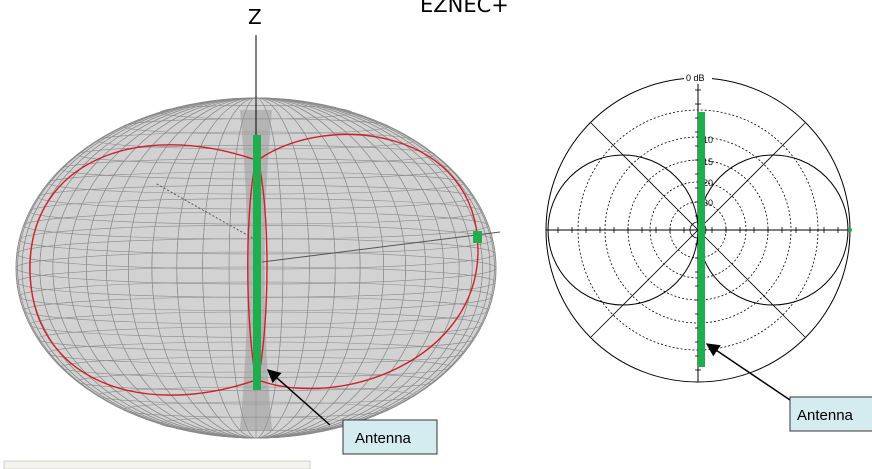  What do you see at coordinates (143, 270) in the screenshot?
I see `cut-curve` at bounding box center [143, 270].